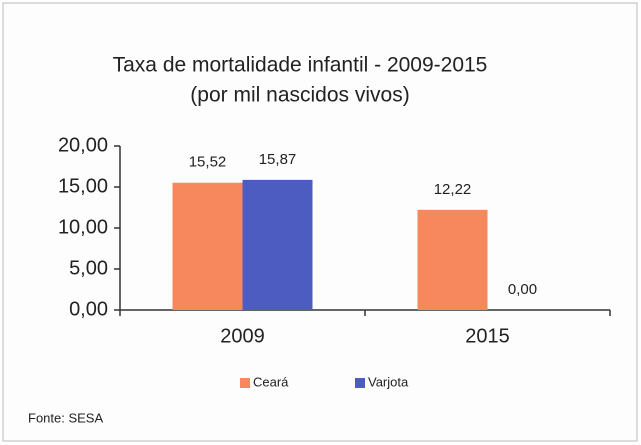 Image resolution: width=641 pixels, height=445 pixels. What do you see at coordinates (65, 417) in the screenshot?
I see `source: Fonte: SESA` at bounding box center [65, 417].